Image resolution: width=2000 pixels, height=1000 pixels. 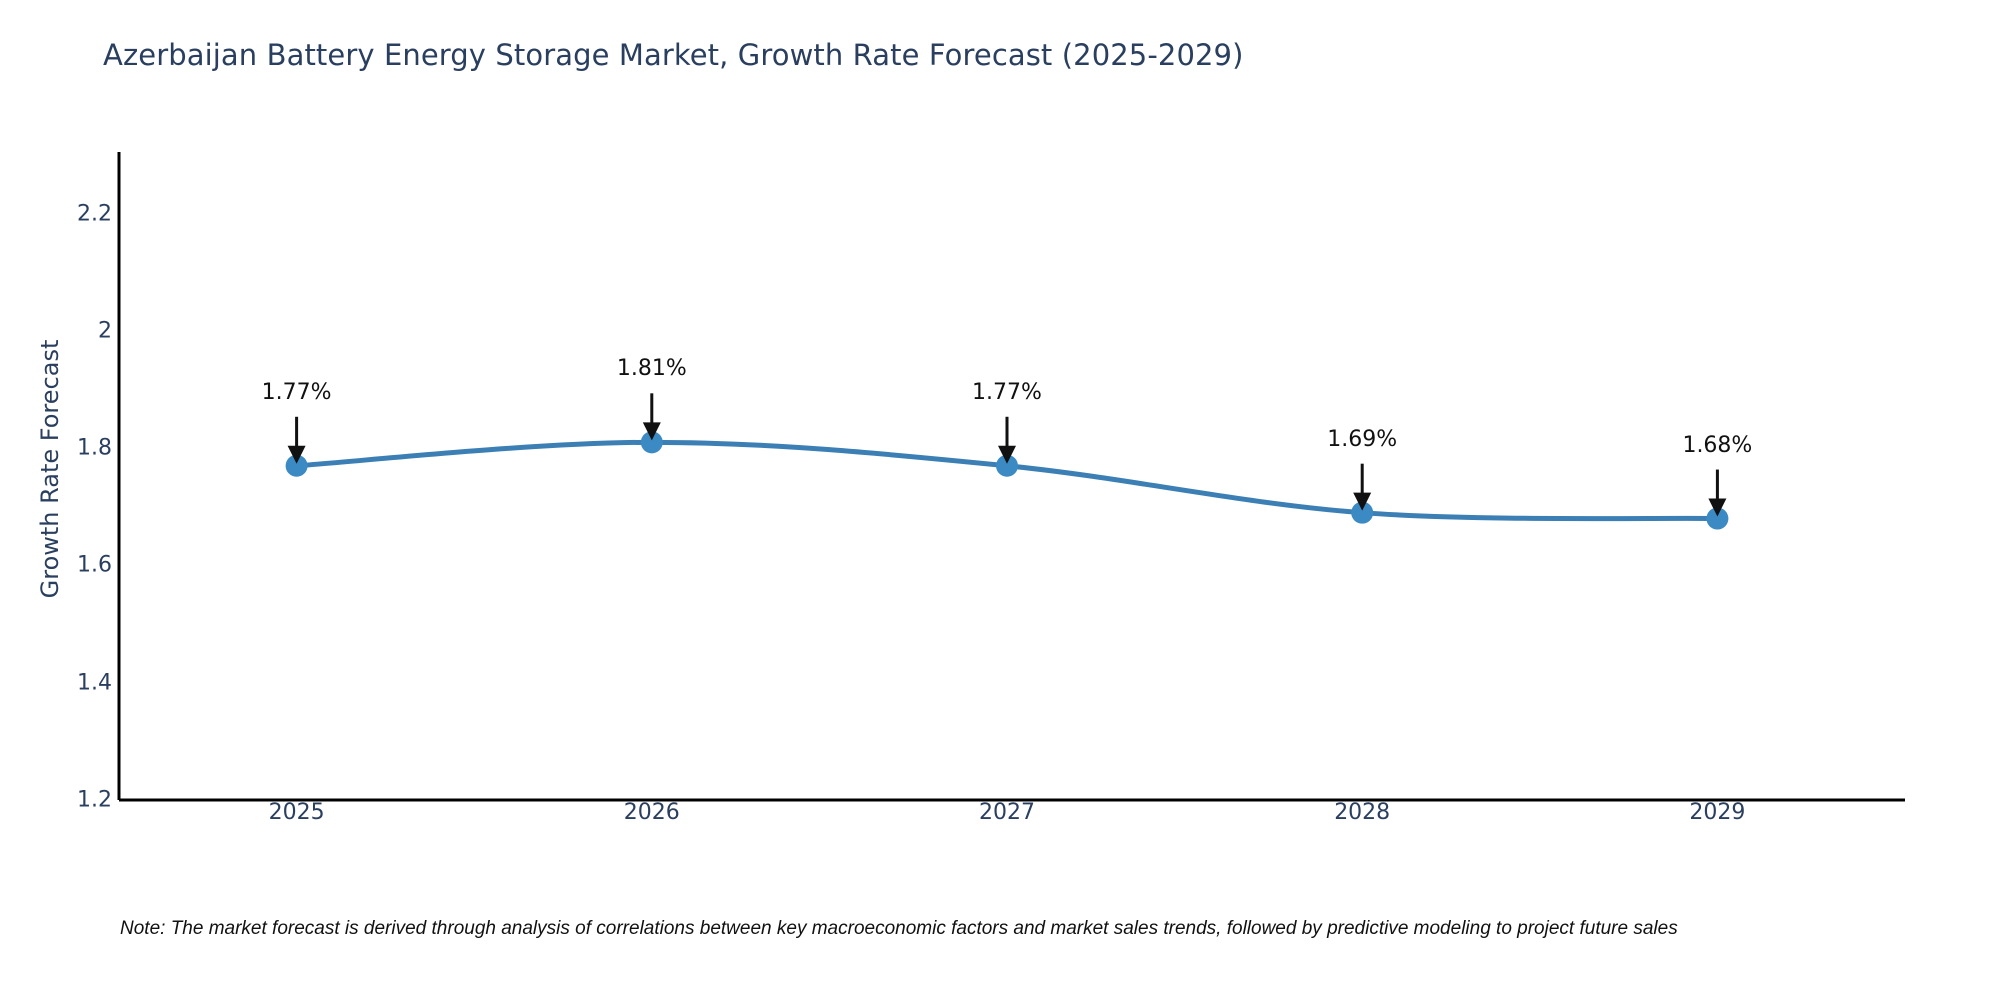 I want to click on data-point-annotation: 1.68%, so click(x=1717, y=445).